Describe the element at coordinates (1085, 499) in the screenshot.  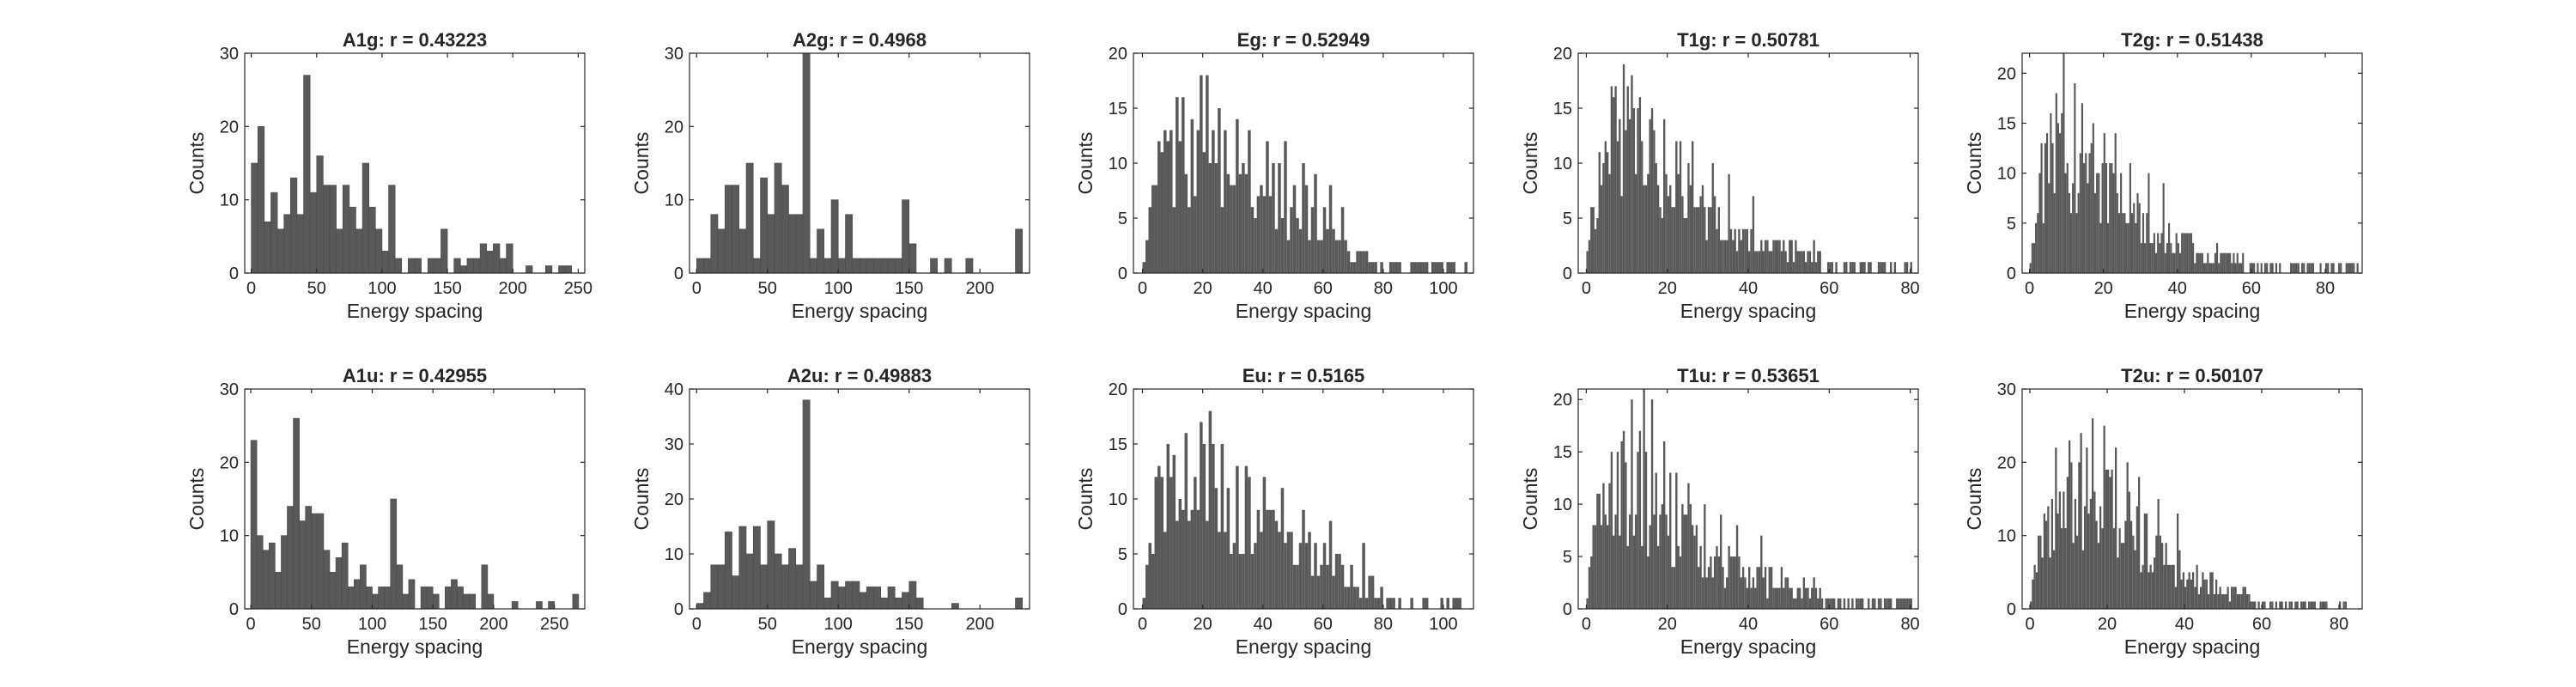
I see `y-axis-label: Counts` at that location.